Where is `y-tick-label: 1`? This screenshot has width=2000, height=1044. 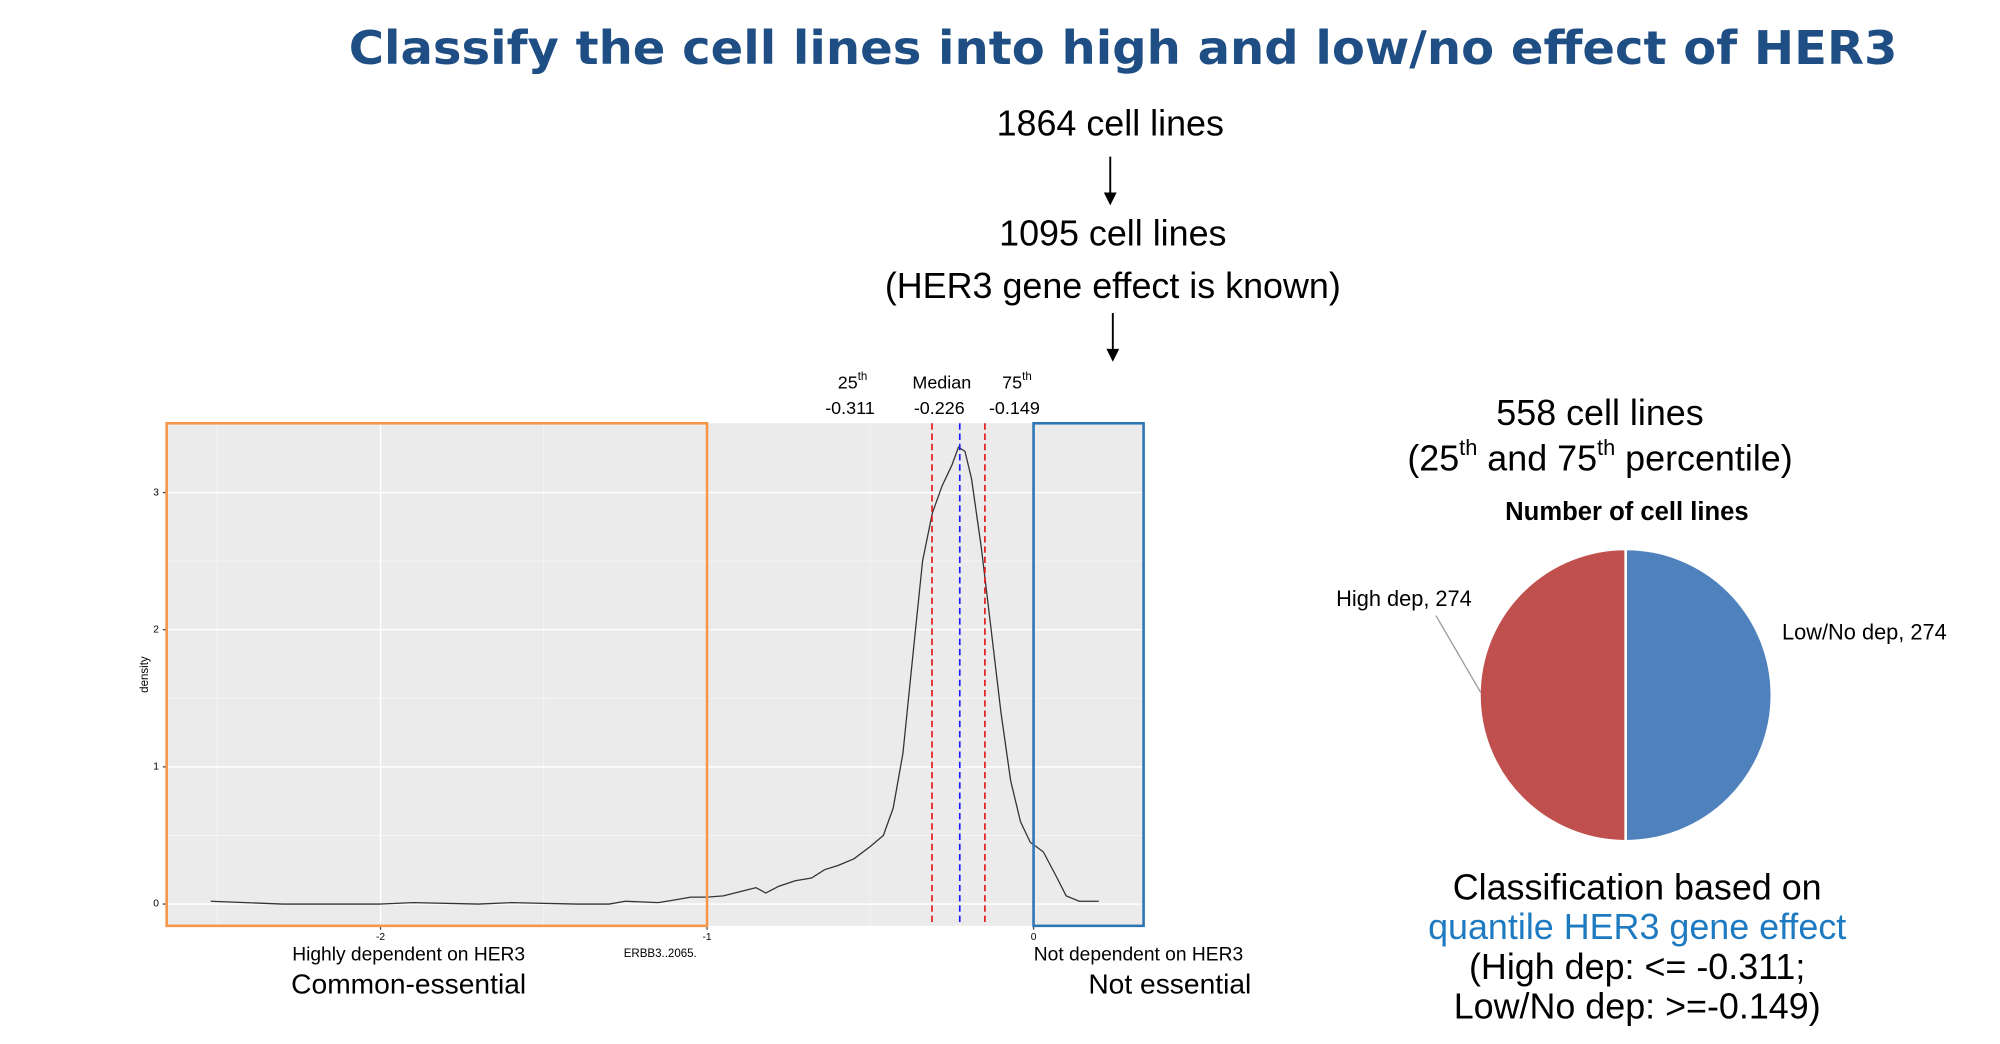 y-tick-label: 1 is located at coordinates (156, 767).